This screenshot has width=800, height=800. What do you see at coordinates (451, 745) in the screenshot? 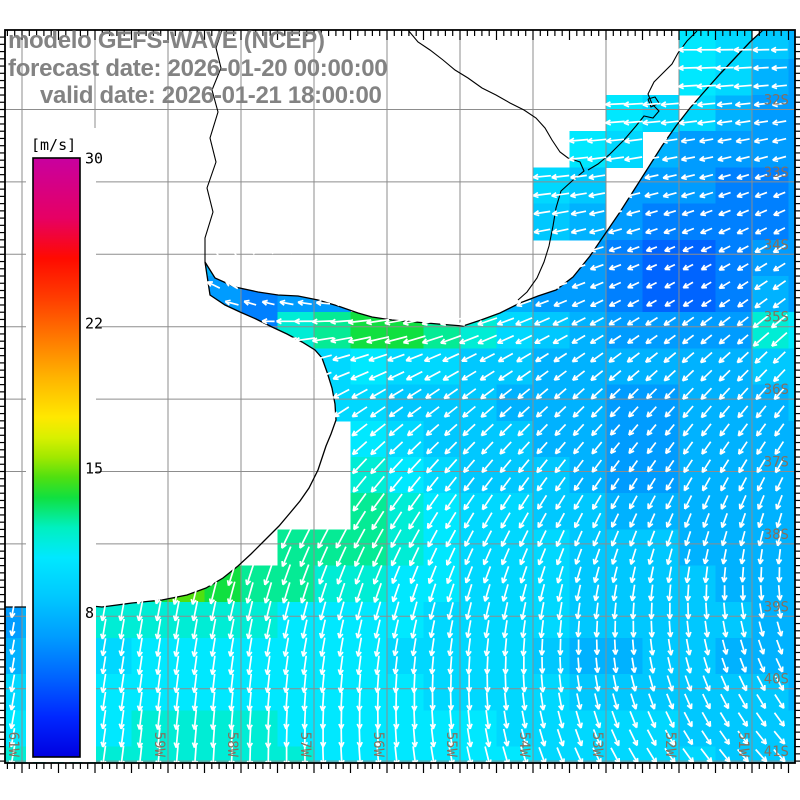
I see `lon-label-55W: 55W` at bounding box center [451, 745].